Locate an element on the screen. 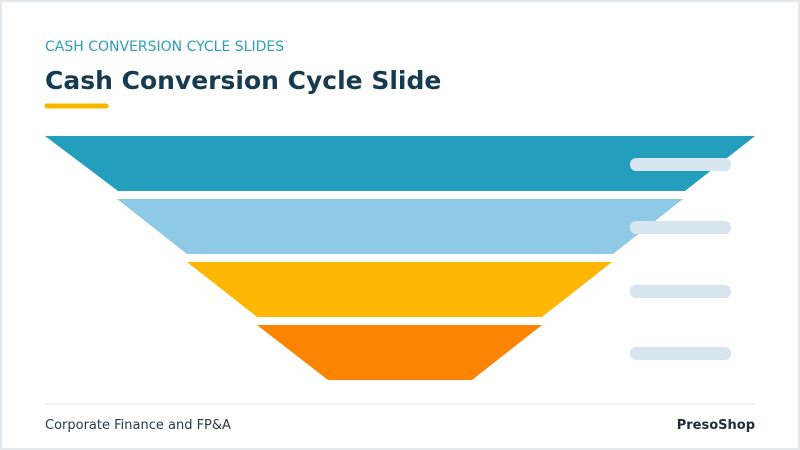 This screenshot has width=800, height=450. eyebrow: CASH CONVERSION CYCLE SLIDES is located at coordinates (164, 47).